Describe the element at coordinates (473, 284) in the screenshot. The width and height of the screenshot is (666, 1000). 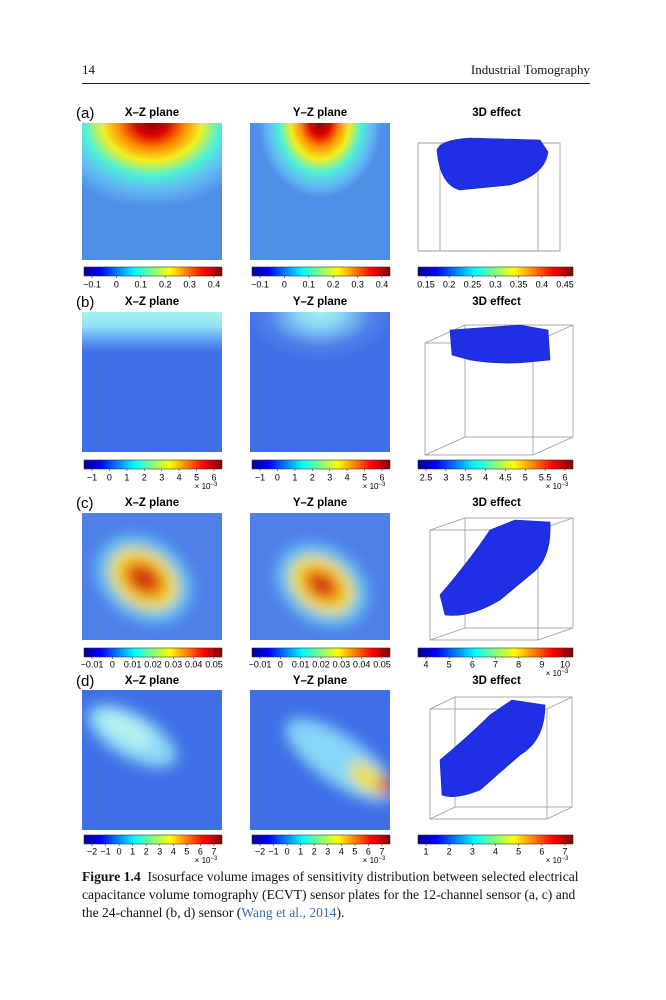
I see `colorbar-tick-label: 0.25` at that location.